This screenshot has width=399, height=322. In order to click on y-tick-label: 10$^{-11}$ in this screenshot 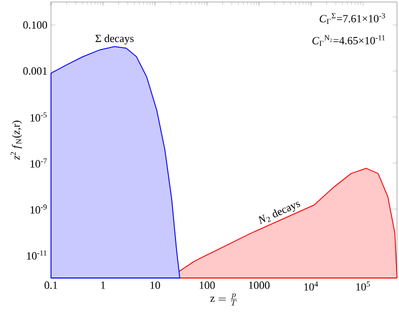, I will do `click(37, 255)`.